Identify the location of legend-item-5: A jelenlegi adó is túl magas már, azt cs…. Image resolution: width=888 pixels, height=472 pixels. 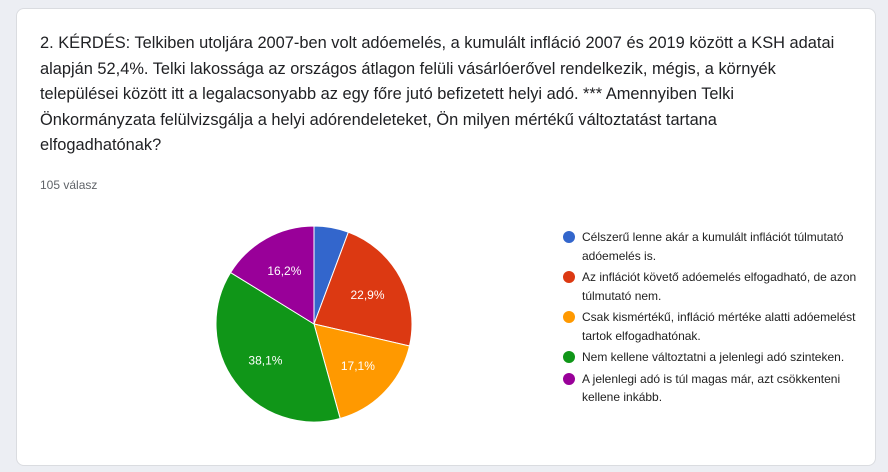
(713, 388).